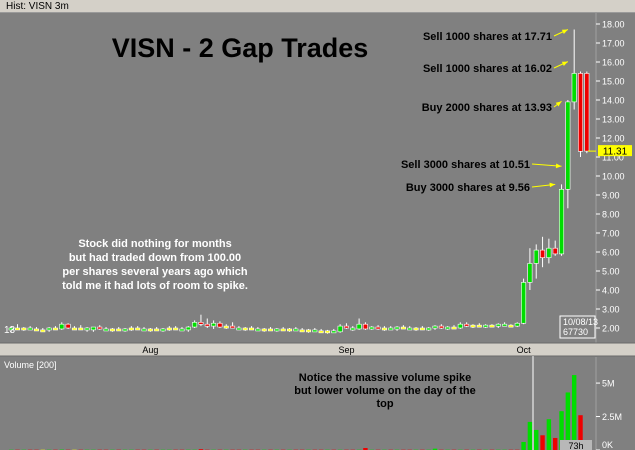 The image size is (635, 450). Describe the element at coordinates (155, 258) in the screenshot. I see `stock-note-line: but had traded down from 100.00` at that location.